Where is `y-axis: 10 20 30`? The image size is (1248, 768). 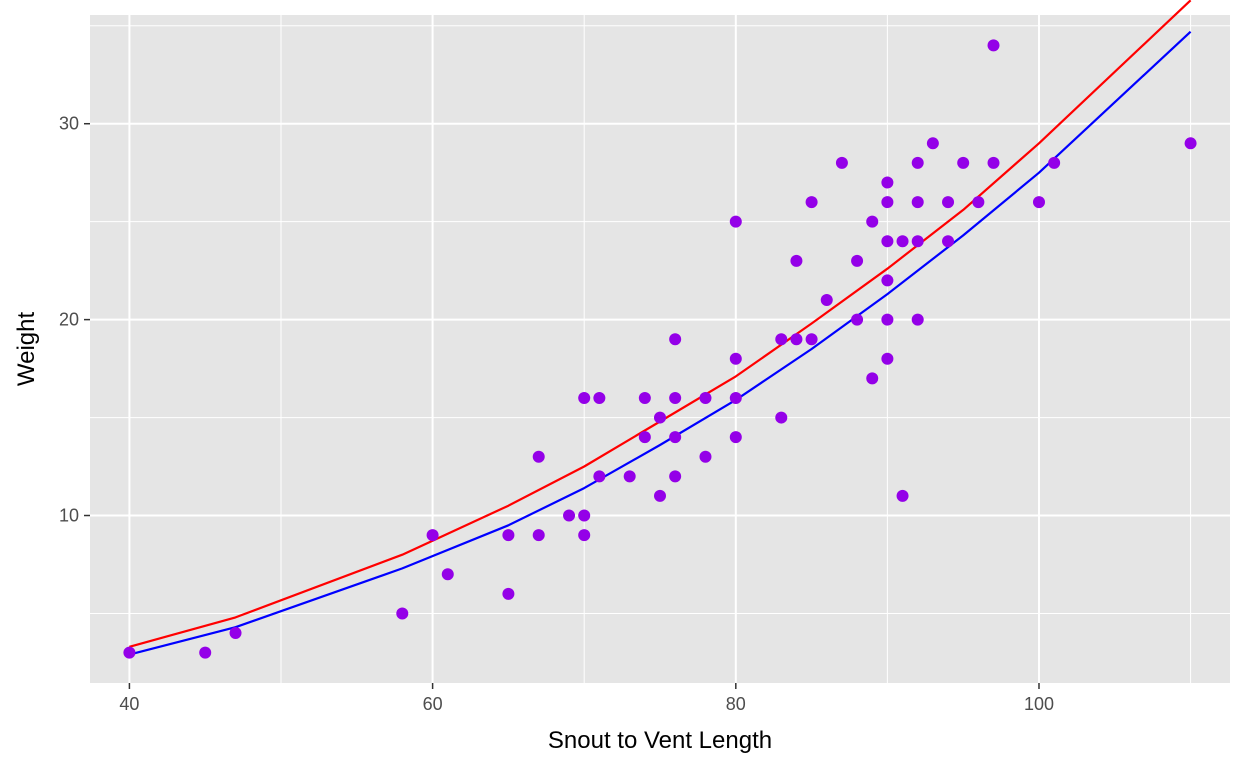
y-axis: 10 20 30 is located at coordinates (74, 320).